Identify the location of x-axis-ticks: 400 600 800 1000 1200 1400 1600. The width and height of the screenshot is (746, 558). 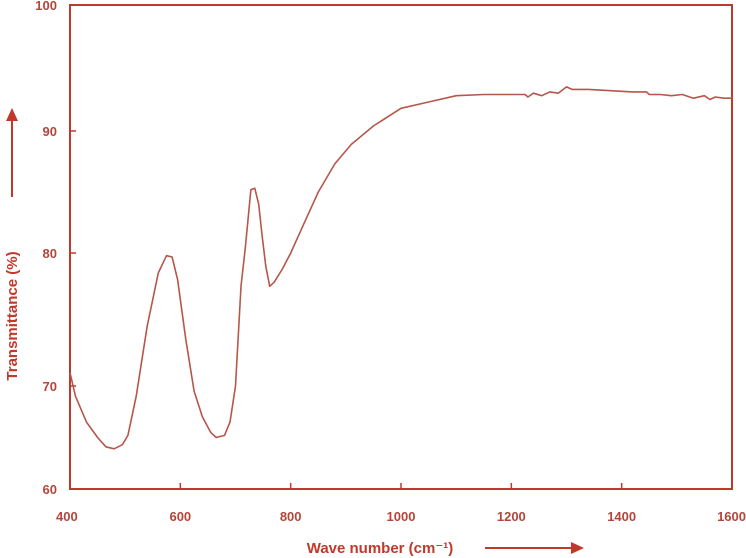
(401, 503).